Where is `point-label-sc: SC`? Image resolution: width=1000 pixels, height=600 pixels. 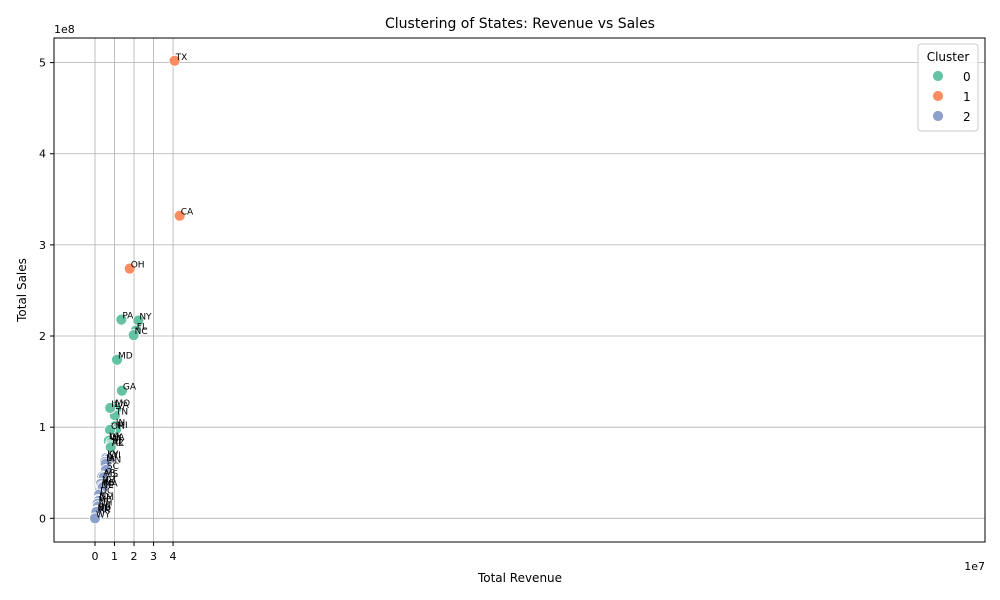
point-label-sc: SC is located at coordinates (113, 467).